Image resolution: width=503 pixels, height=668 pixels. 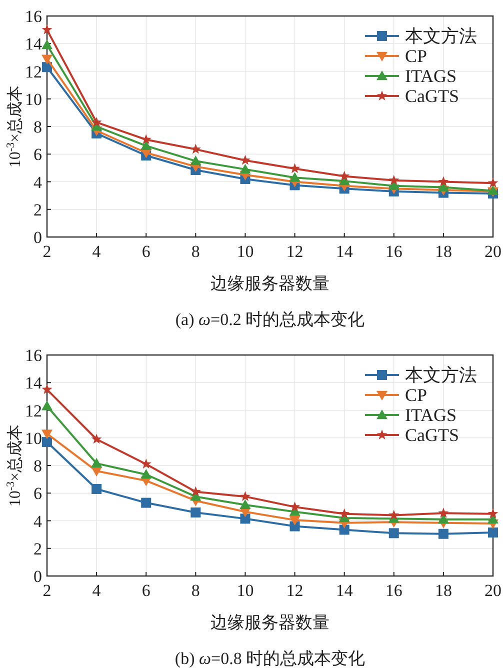 I want to click on text: (a) ω=0.2 时的总成本变化, so click(x=270, y=319).